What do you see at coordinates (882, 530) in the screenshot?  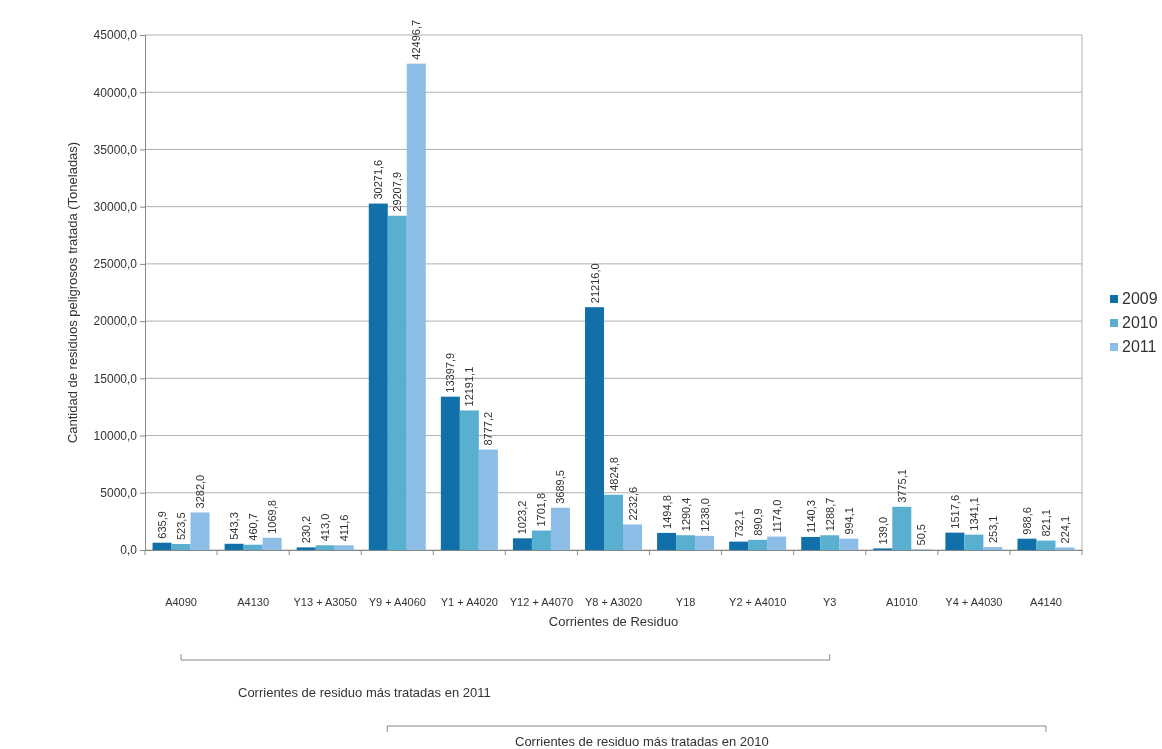 I see `data-label: 139,0` at bounding box center [882, 530].